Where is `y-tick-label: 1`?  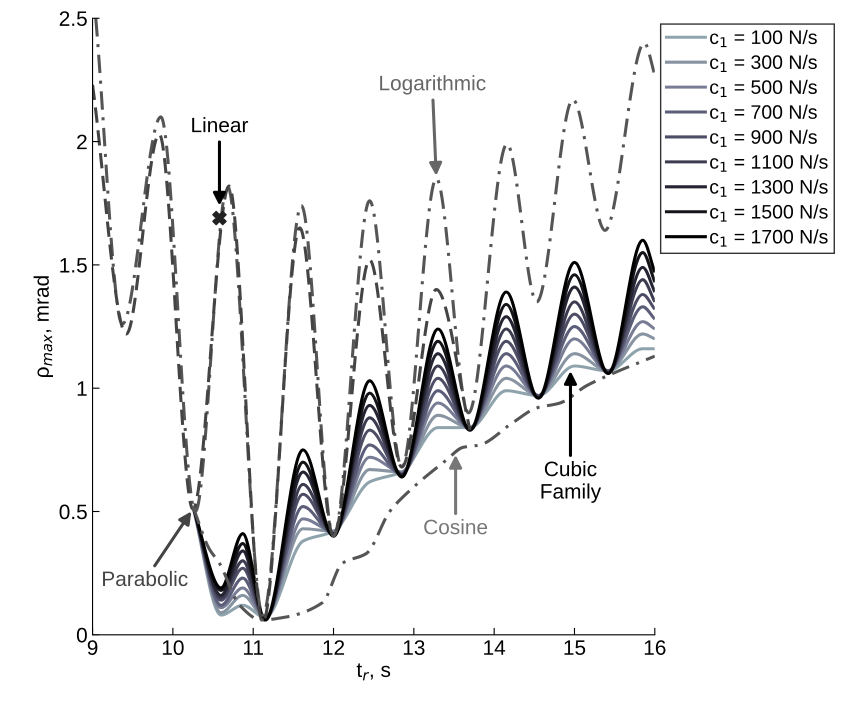 y-tick-label: 1 is located at coordinates (82, 388).